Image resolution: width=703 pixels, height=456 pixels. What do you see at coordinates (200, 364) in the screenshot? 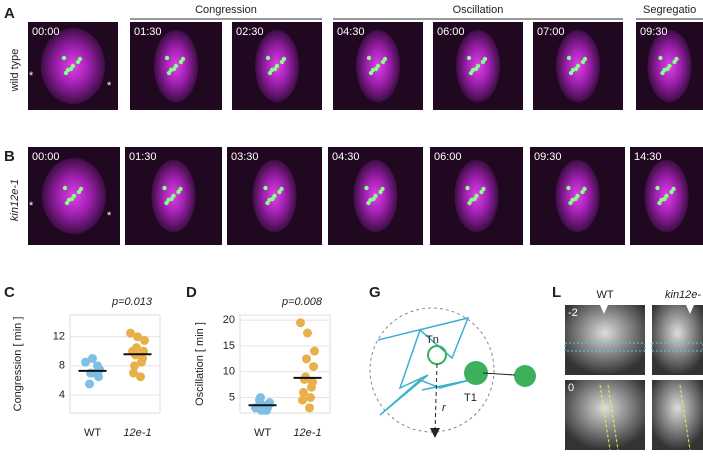
I see `y-axis-title: Oscillation [ min ]` at bounding box center [200, 364].